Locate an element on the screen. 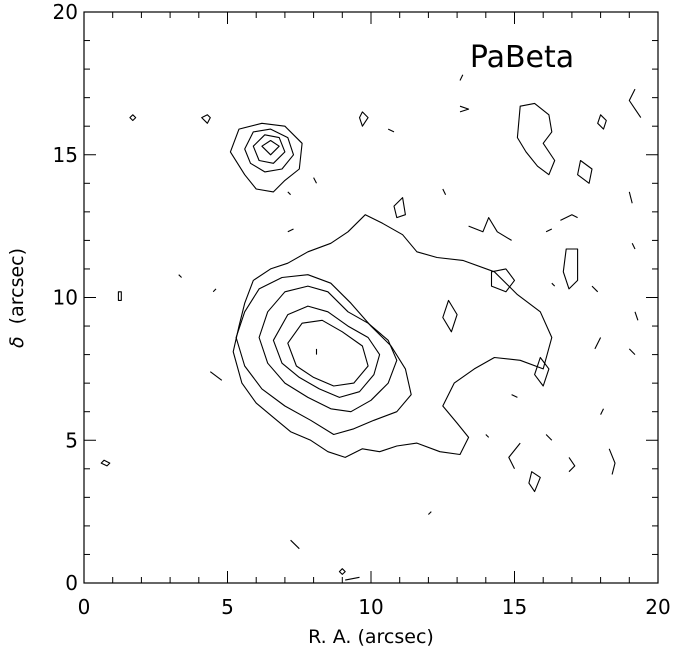 The height and width of the screenshot is (652, 675). y-tick-label: 5 is located at coordinates (71, 440).